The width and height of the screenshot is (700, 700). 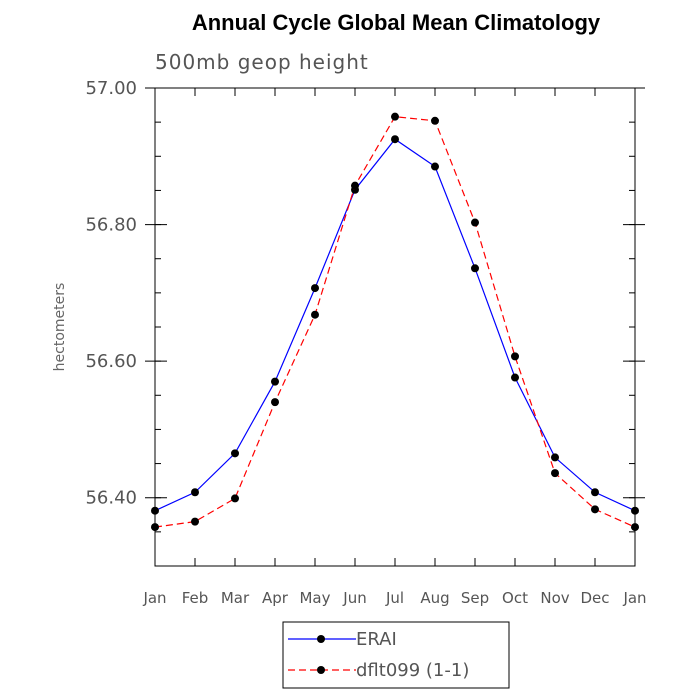 What do you see at coordinates (275, 598) in the screenshot?
I see `x-tick-label: Apr` at bounding box center [275, 598].